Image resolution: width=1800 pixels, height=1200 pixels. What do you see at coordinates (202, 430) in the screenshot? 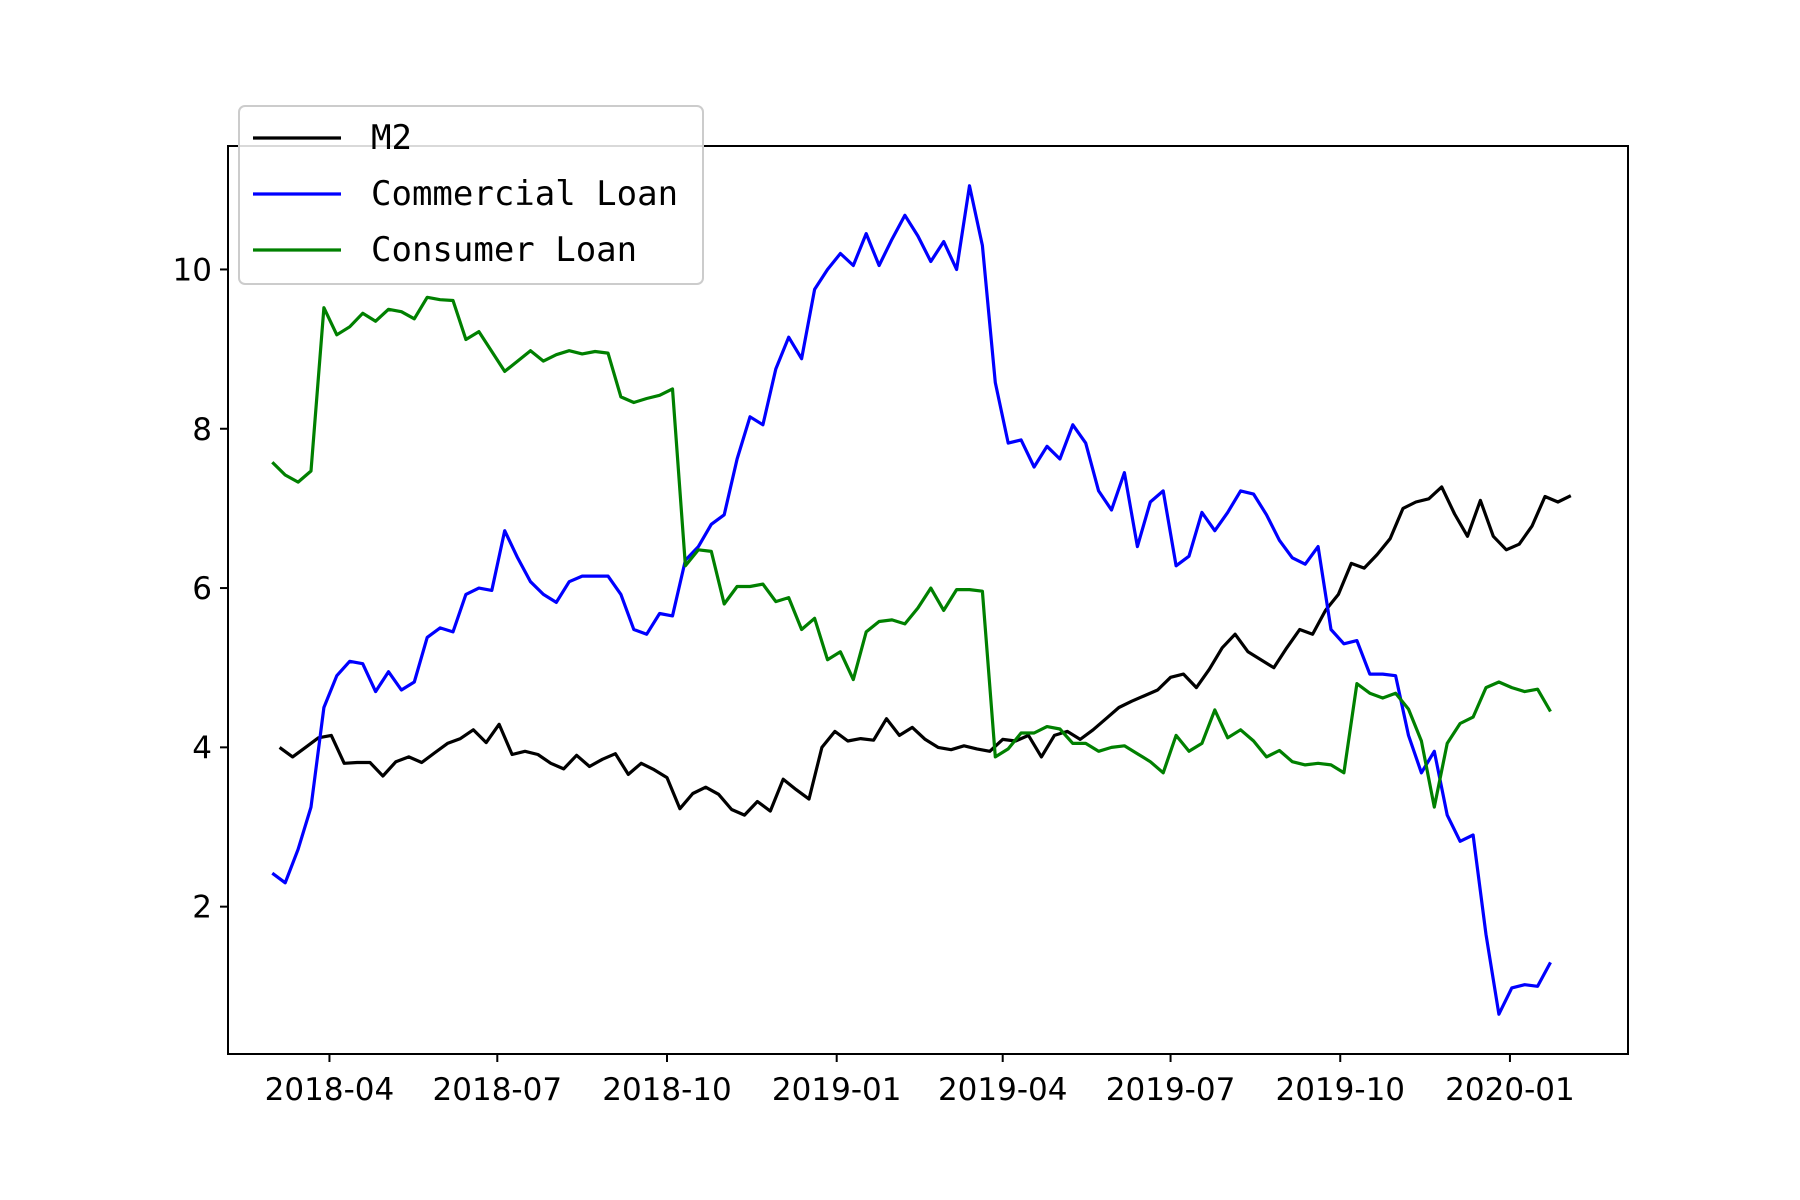
I see `y-tick-label: 8` at bounding box center [202, 430].